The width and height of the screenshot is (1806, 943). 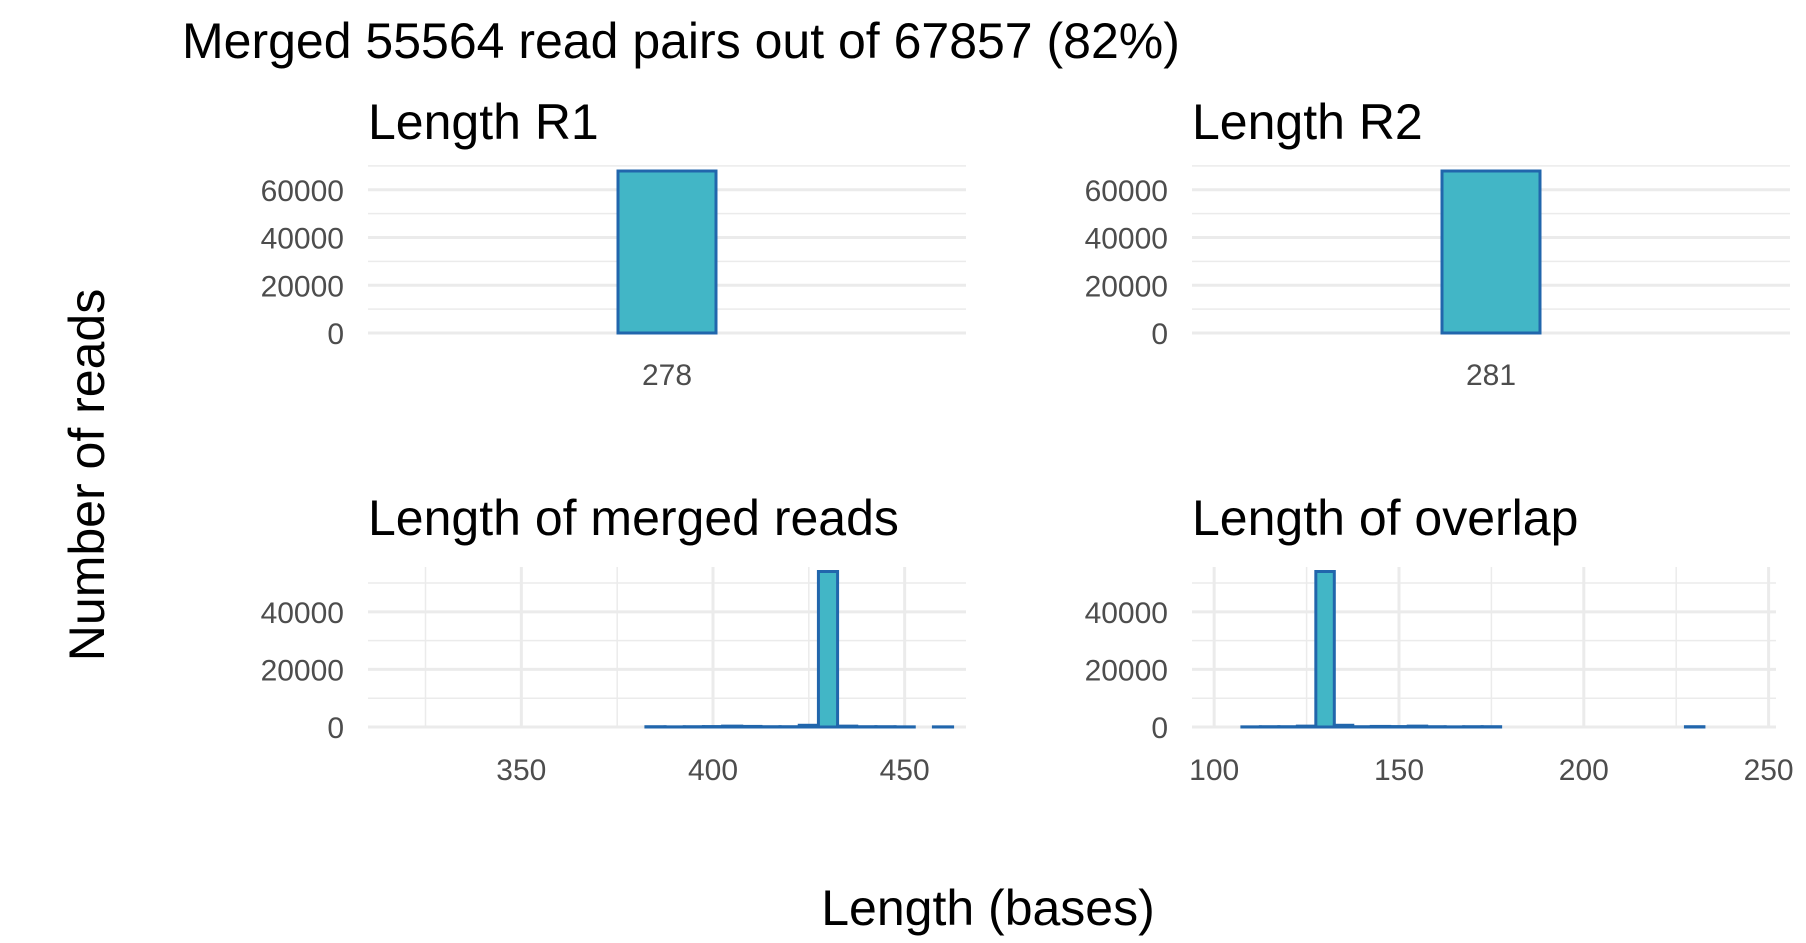 What do you see at coordinates (713, 770) in the screenshot?
I see `merged-x-tick-label: 400` at bounding box center [713, 770].